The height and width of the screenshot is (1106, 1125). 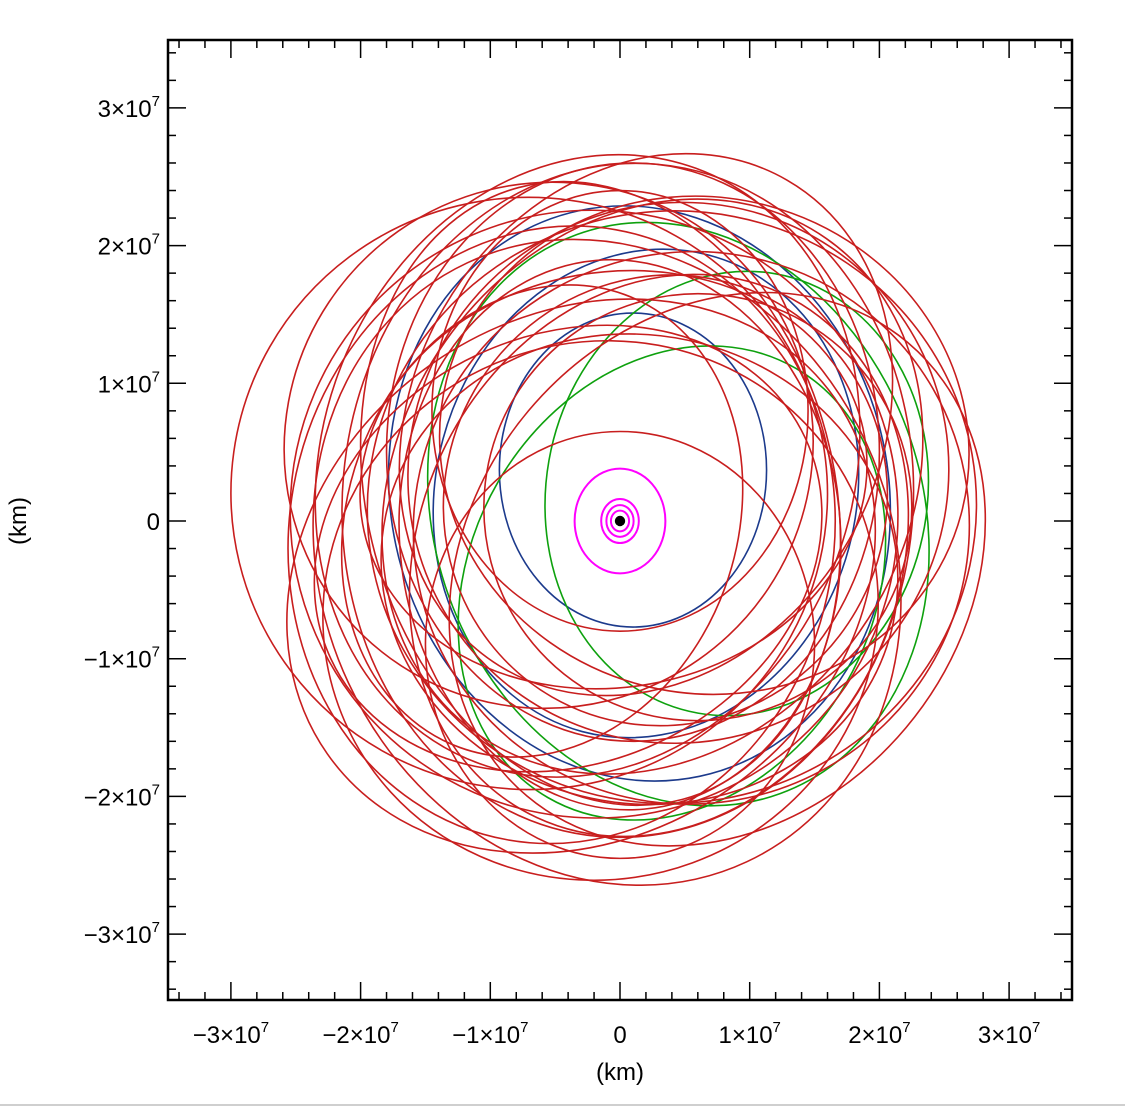 What do you see at coordinates (879, 1034) in the screenshot?
I see `x-tick-label: 2×10⁷` at bounding box center [879, 1034].